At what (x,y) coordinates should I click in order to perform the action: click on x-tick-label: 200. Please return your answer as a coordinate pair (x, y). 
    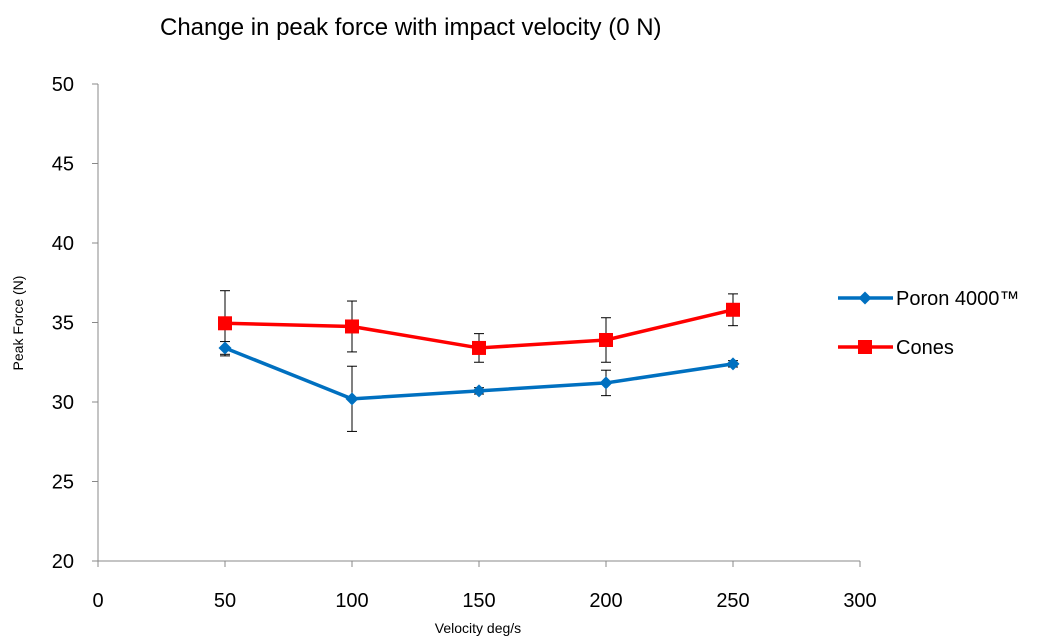
    Looking at the image, I should click on (605, 601).